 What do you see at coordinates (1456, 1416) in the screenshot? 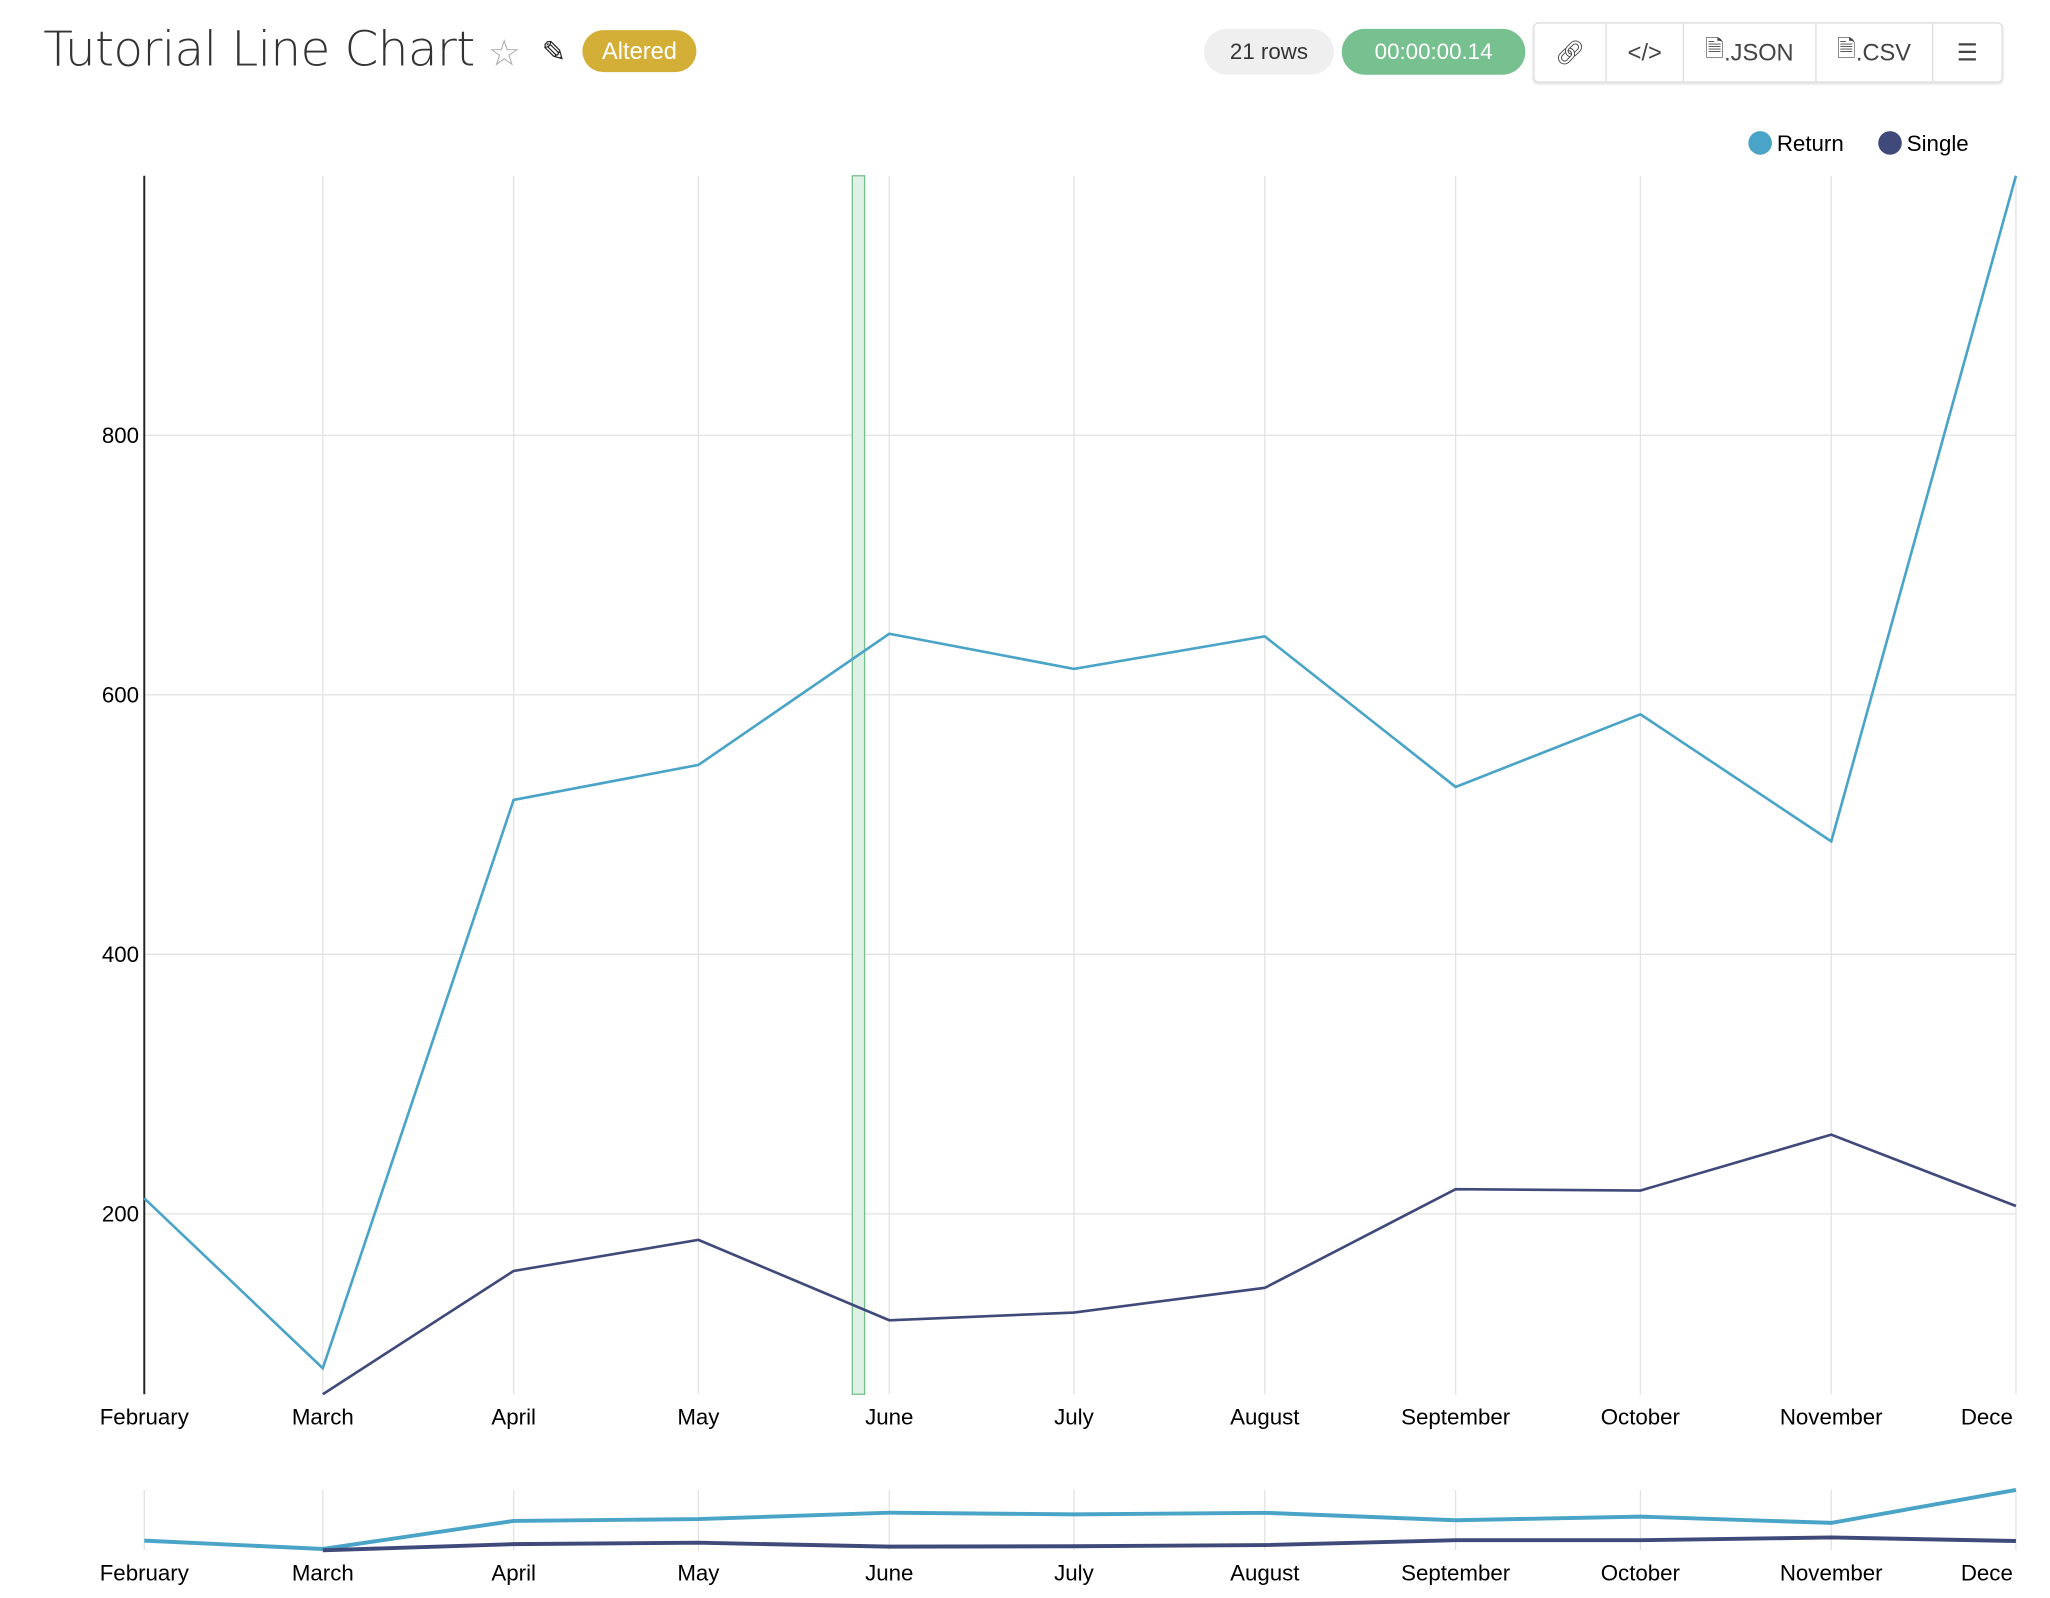
I see `x-tick-label: September` at bounding box center [1456, 1416].